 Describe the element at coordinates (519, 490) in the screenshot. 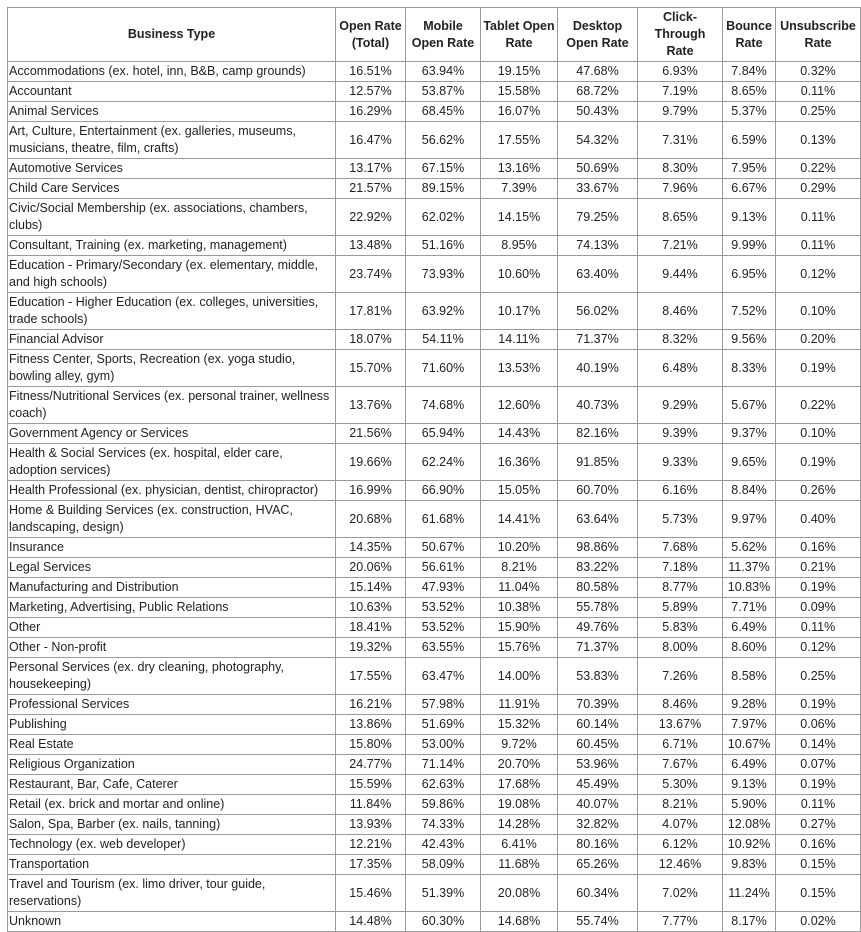

I see `rate-cell: 15.05%` at that location.